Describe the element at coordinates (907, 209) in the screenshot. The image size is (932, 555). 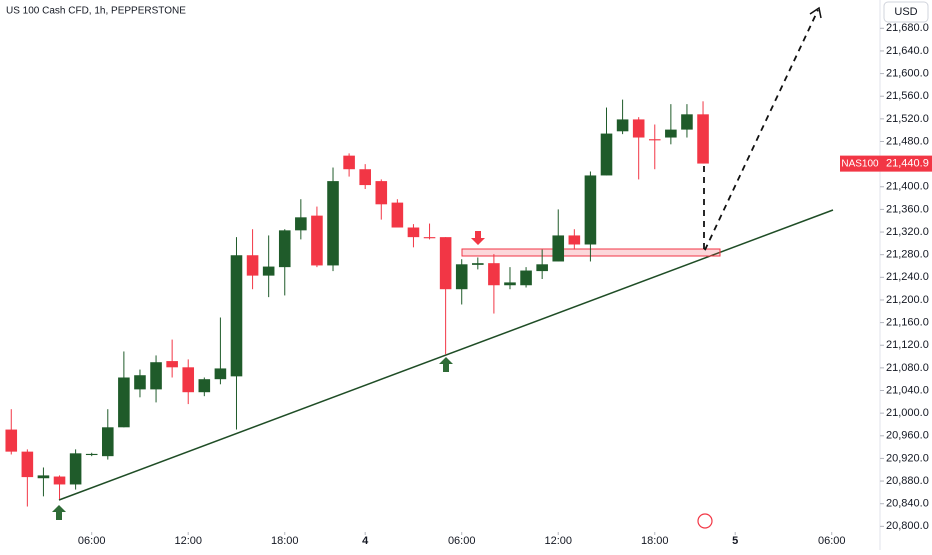
I see `y-tick-label: 21,360.0` at that location.